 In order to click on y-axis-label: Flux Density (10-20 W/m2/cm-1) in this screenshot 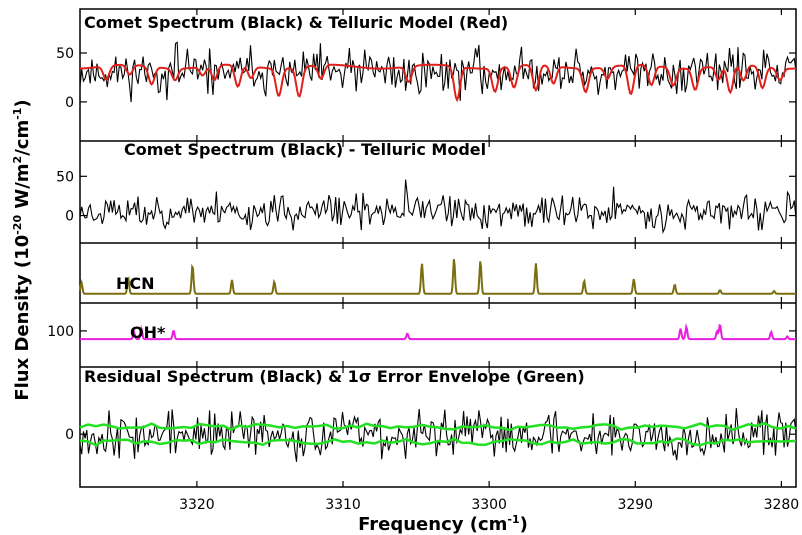, I will do `click(22, 249)`.